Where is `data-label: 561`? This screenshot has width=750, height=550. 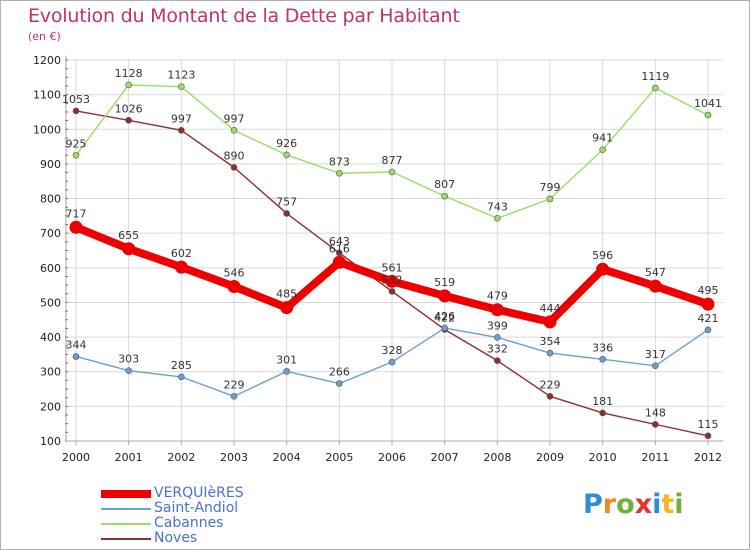 data-label: 561 is located at coordinates (392, 267).